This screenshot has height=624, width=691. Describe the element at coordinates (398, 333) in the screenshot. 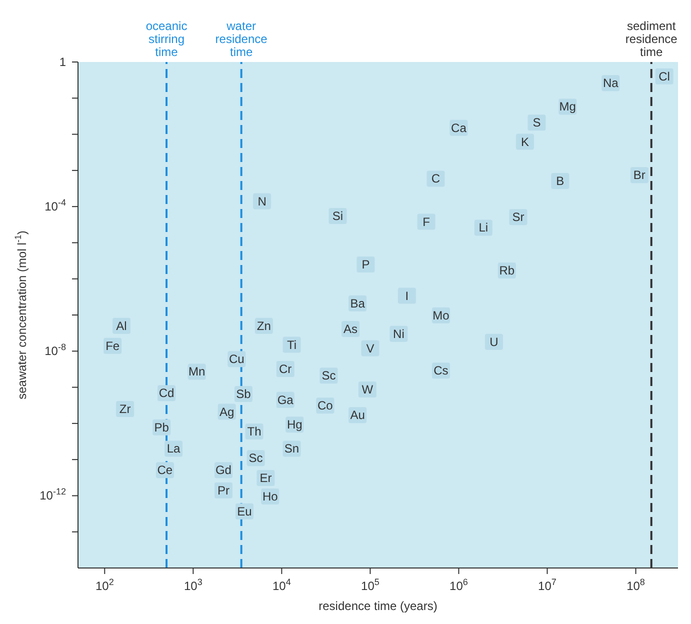

I see `data-label: Ni` at that location.